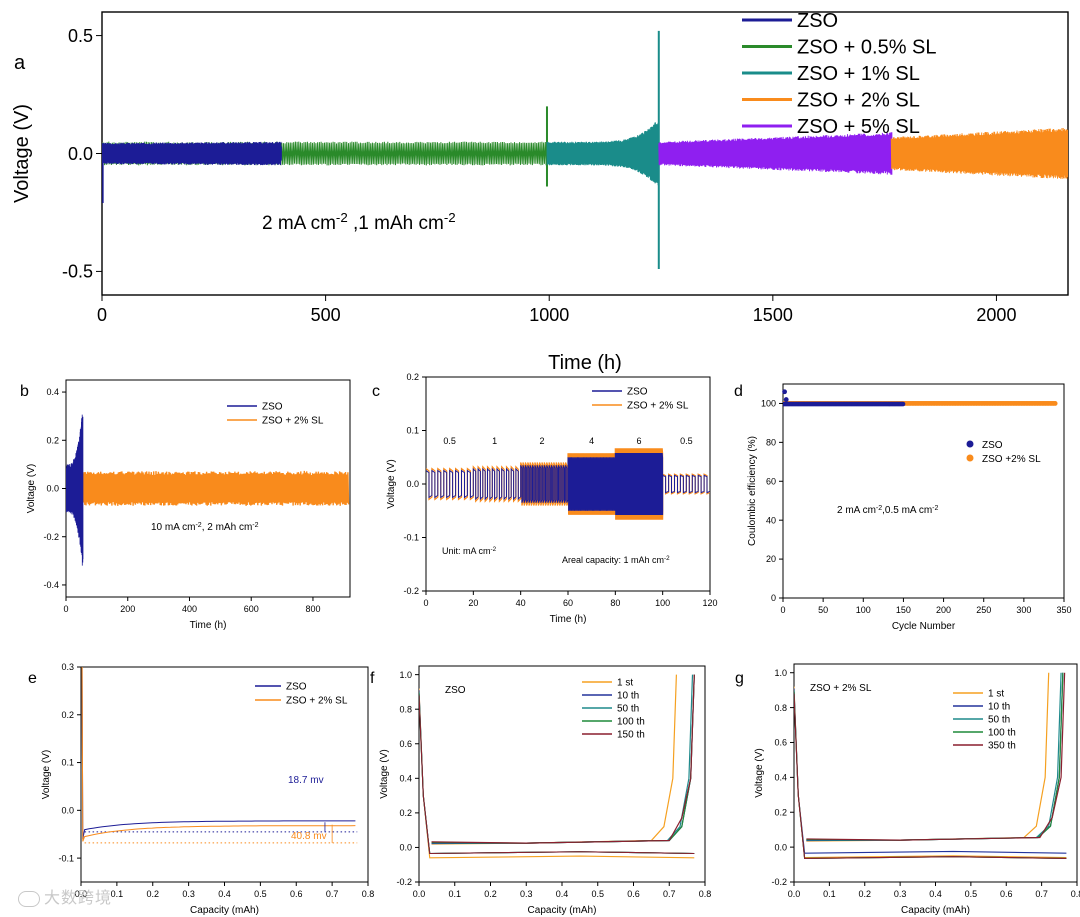 The width and height of the screenshot is (1080, 917). Describe the element at coordinates (658, 406) in the screenshot. I see `legend-entry-c: ZSO + 2% SL` at that location.